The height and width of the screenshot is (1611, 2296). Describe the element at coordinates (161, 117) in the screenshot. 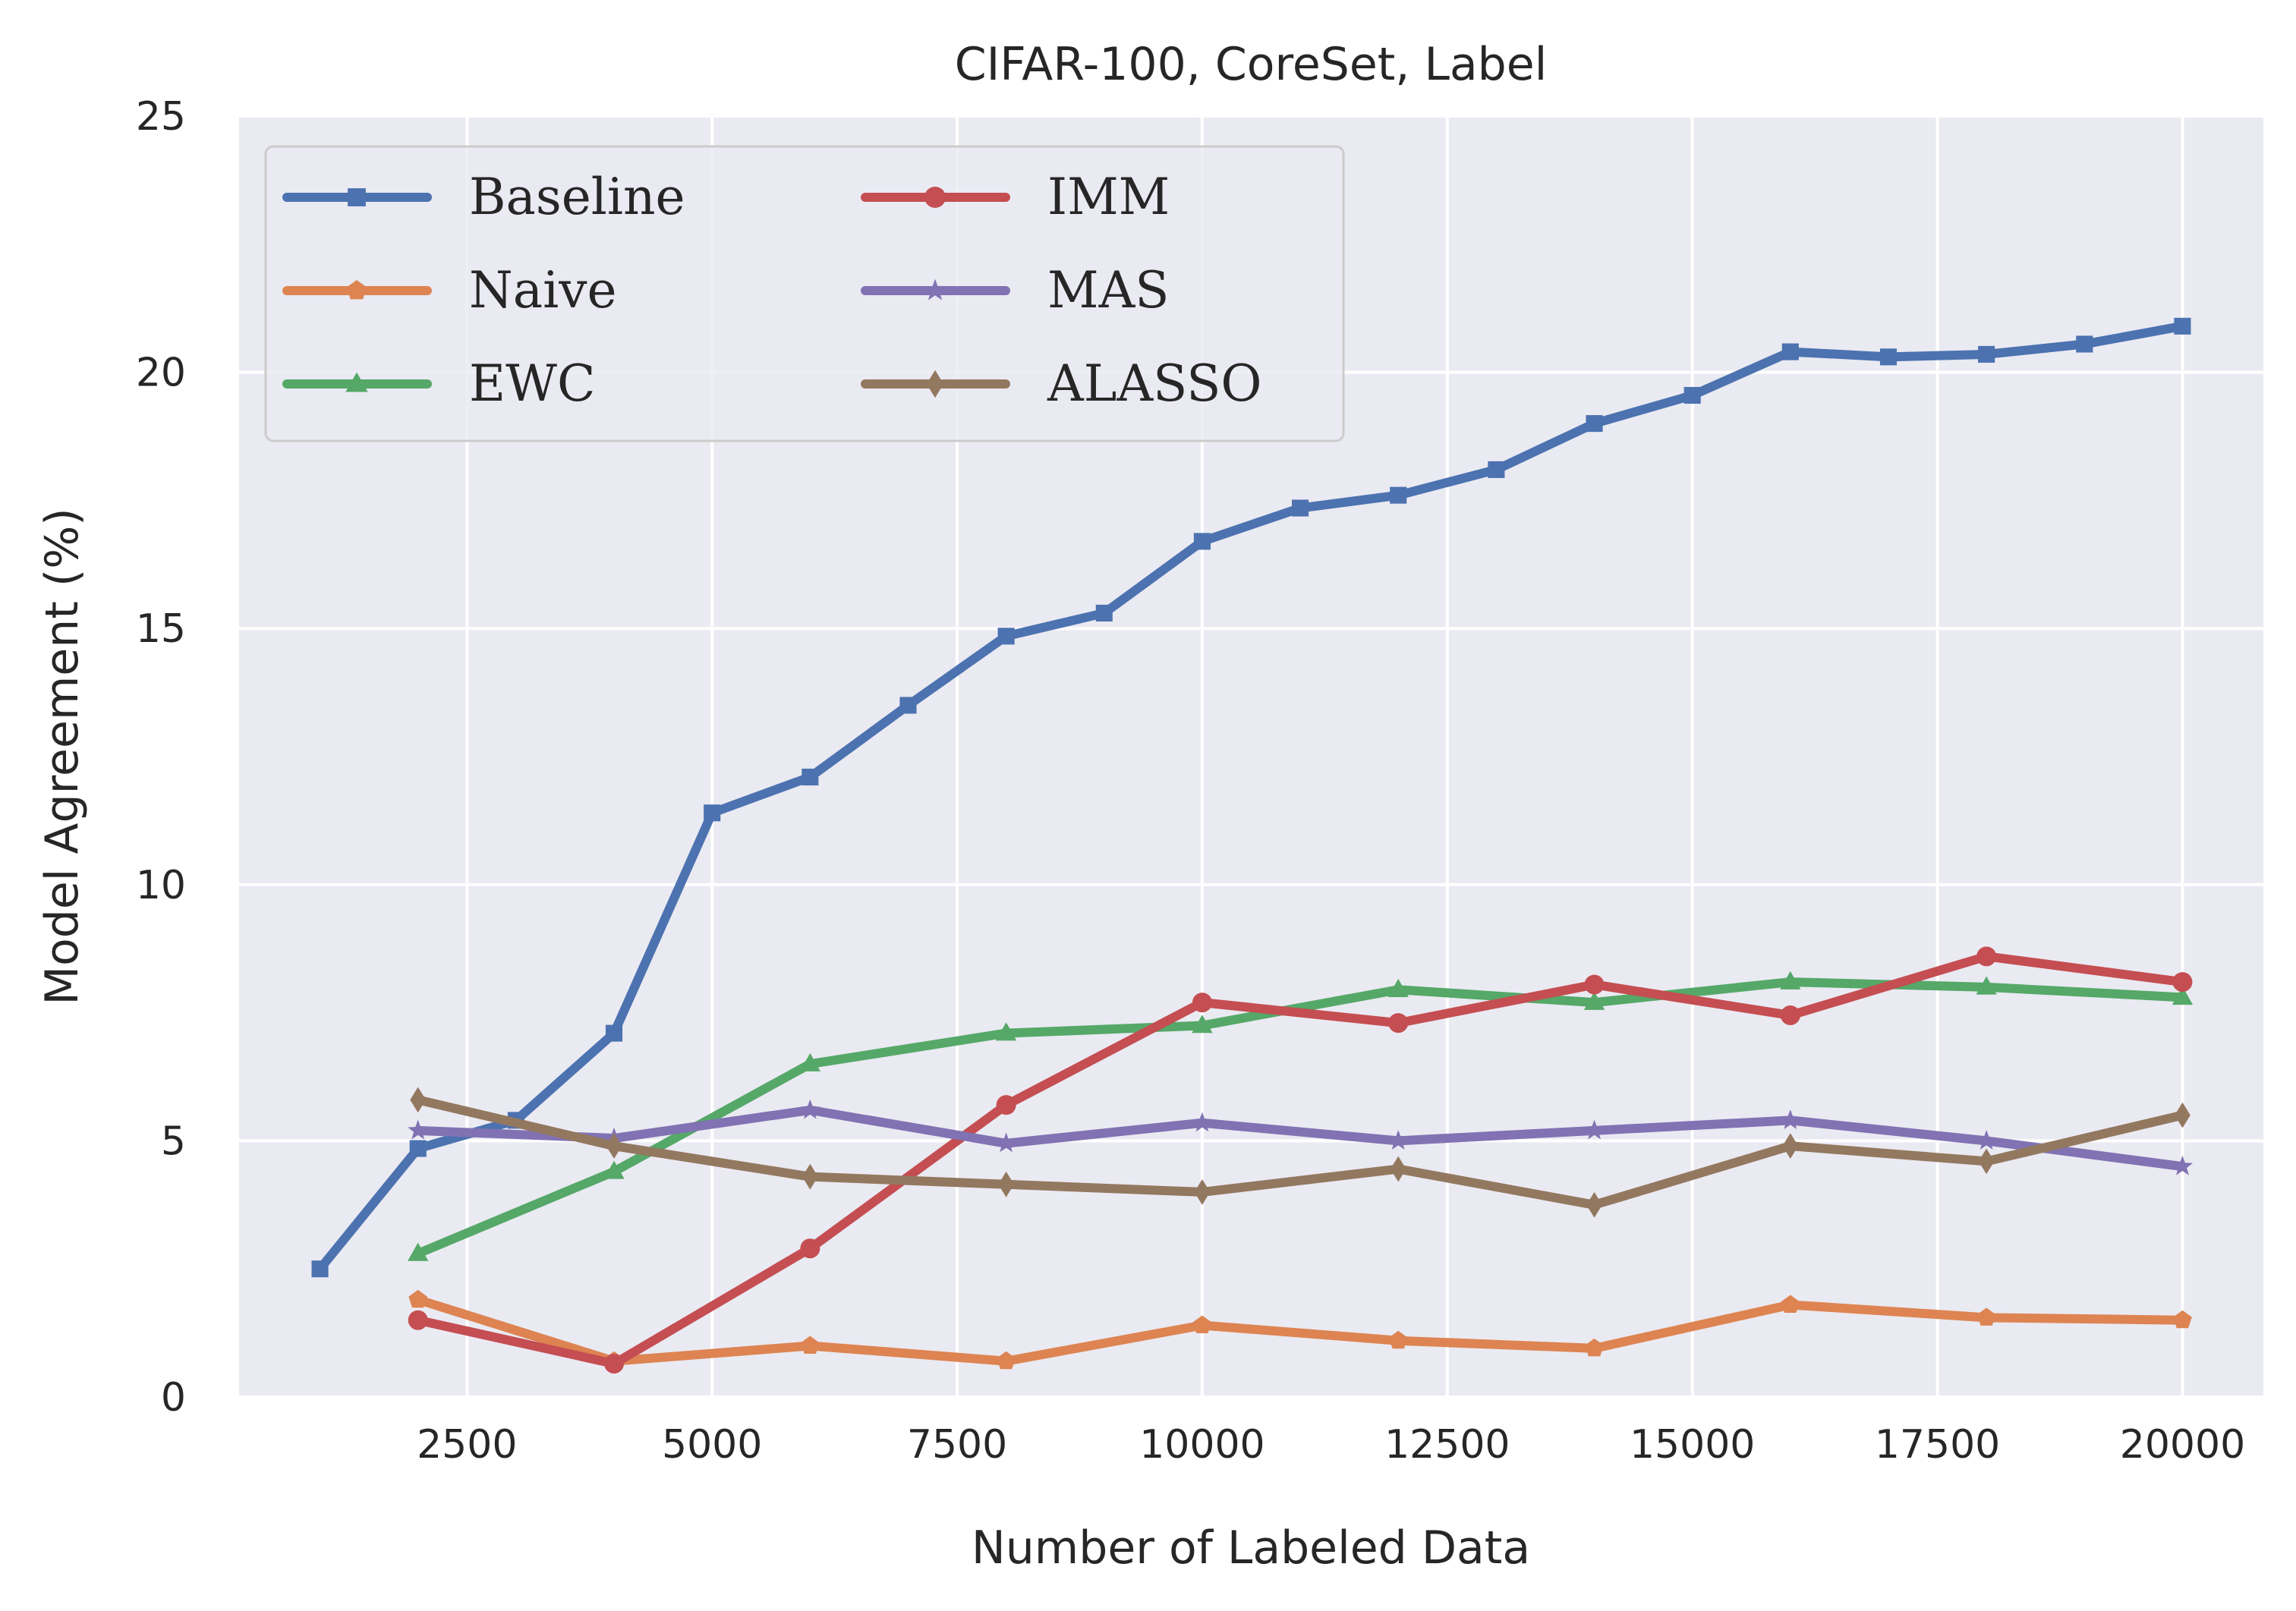

I see `y-tick-label: 25` at that location.